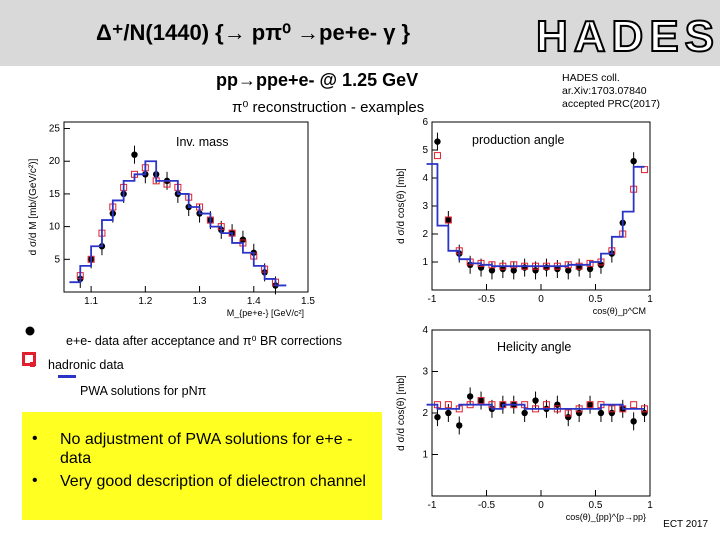 The image size is (720, 540). I want to click on legend-hadronic-label: hadronic data, so click(86, 365).